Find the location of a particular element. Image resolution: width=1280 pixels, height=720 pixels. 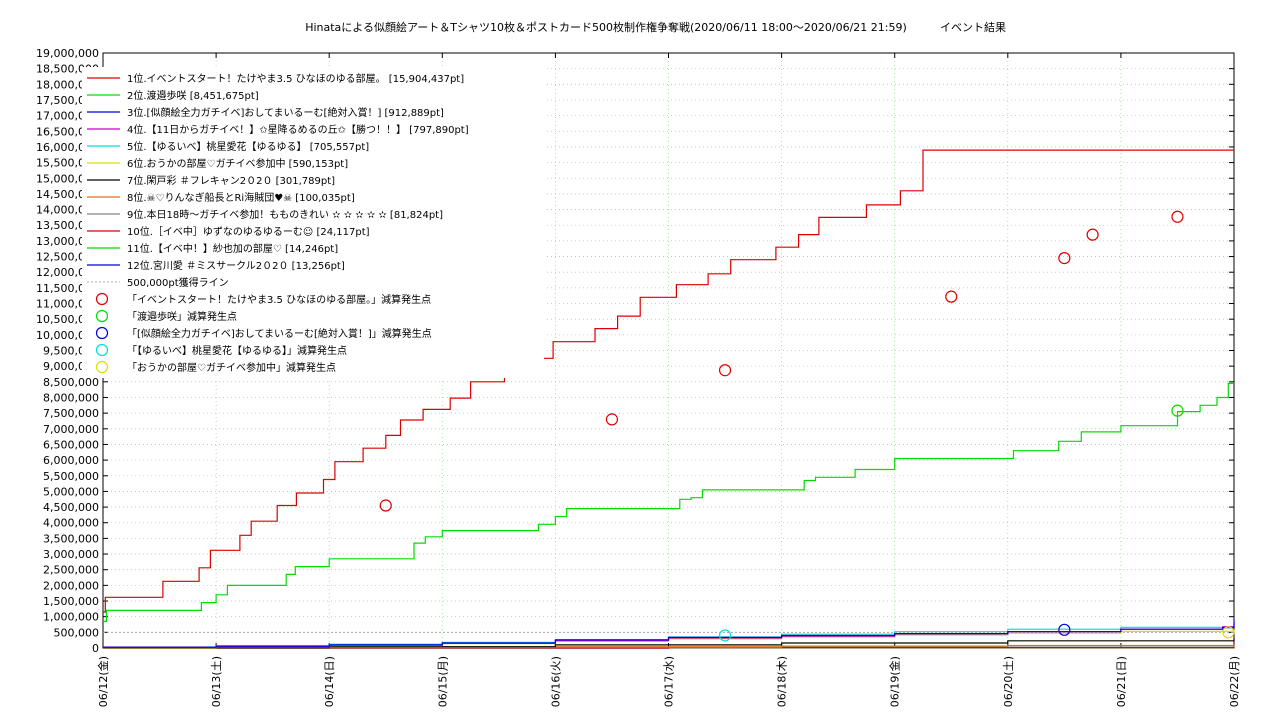

legend-label: 「[似顔絵全力ガチイベ]おしてまいるーむ[絶対入賞！]」減算発生点 is located at coordinates (279, 333).